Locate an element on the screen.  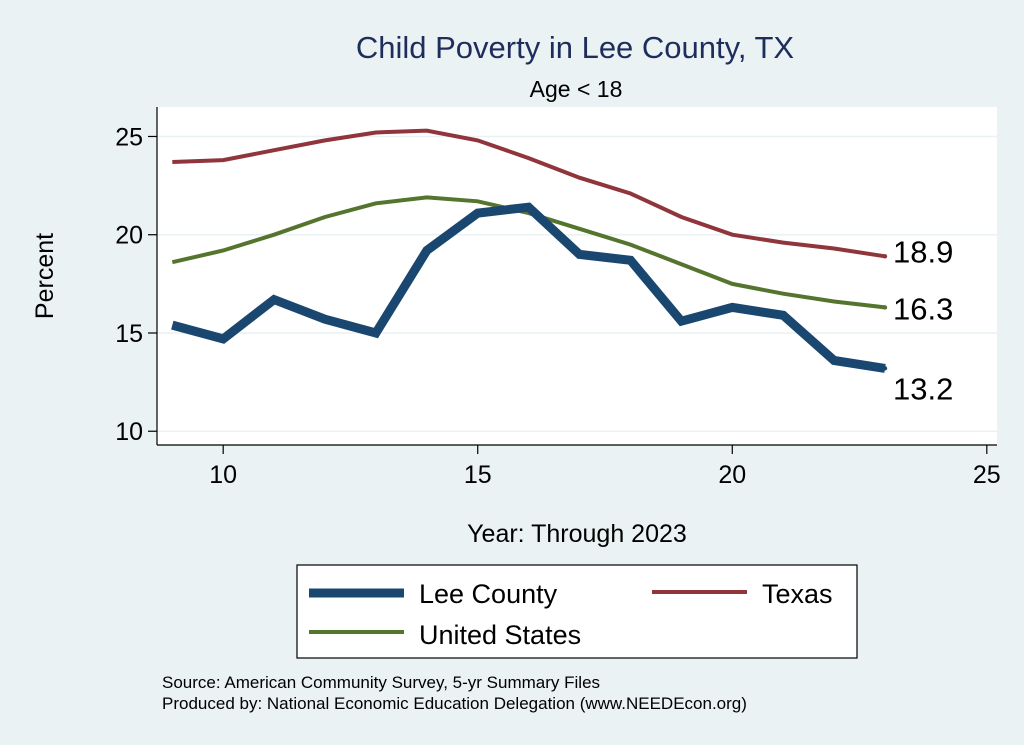
legend-box is located at coordinates (577, 611).